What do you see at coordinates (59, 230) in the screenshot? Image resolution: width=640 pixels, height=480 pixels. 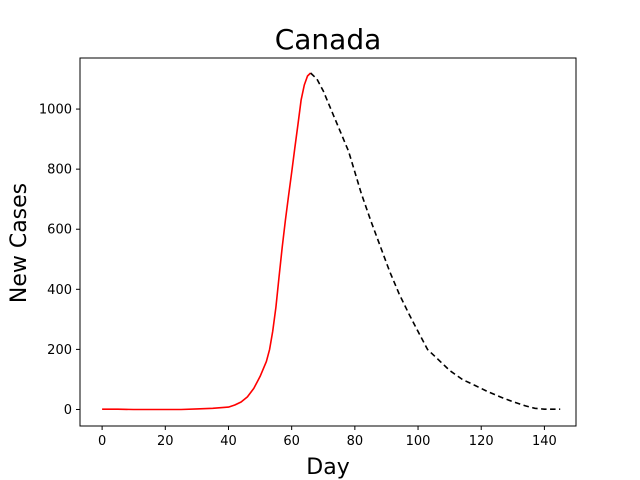 I see `y-tick-label: 600` at bounding box center [59, 230].